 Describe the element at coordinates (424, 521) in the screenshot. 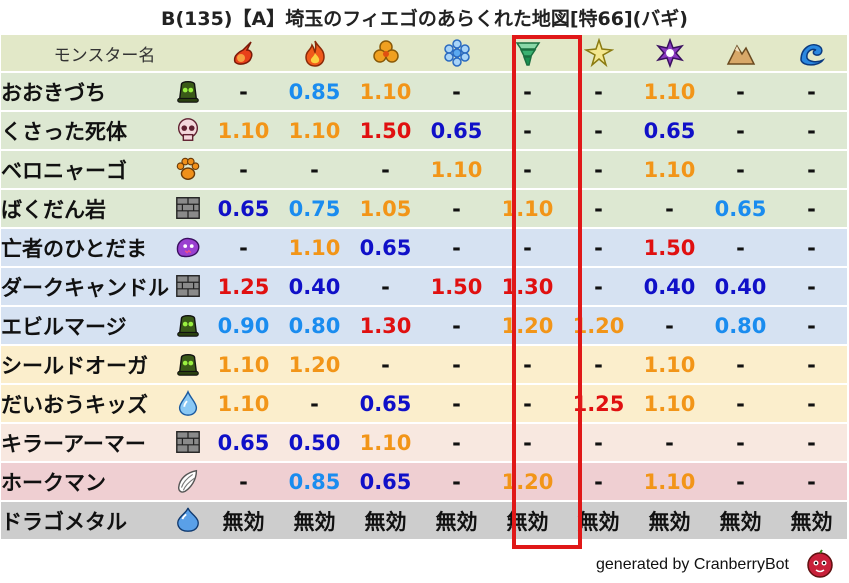

I see `table-row: ドラゴメタル 無効 無効 無効 無効 無効 無効 無効 無効 無効` at that location.